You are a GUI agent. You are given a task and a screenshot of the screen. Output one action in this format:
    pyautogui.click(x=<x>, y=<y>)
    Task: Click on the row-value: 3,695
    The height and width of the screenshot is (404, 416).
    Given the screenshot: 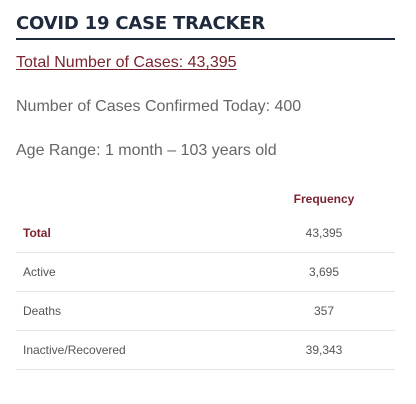 What is the action you would take?
    pyautogui.click(x=324, y=272)
    